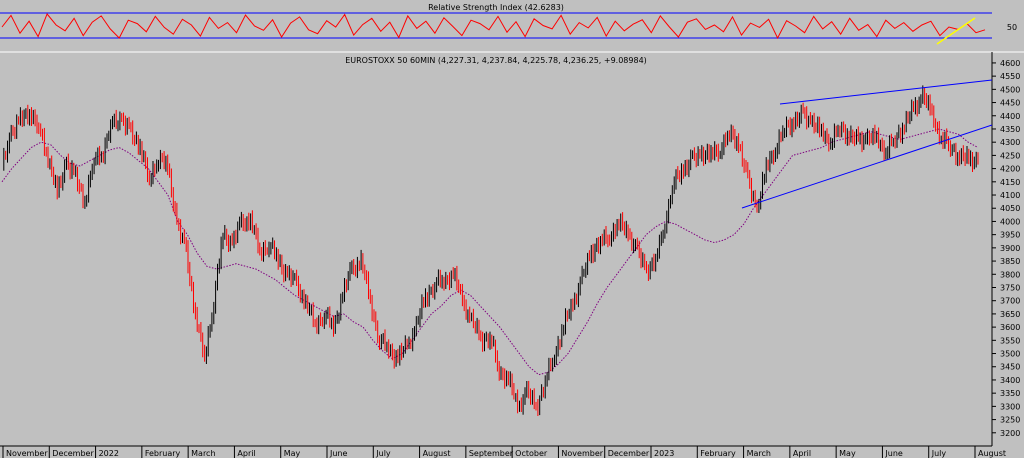 The width and height of the screenshot is (1024, 458). Describe the element at coordinates (867, 166) in the screenshot. I see `lower-trendline` at that location.